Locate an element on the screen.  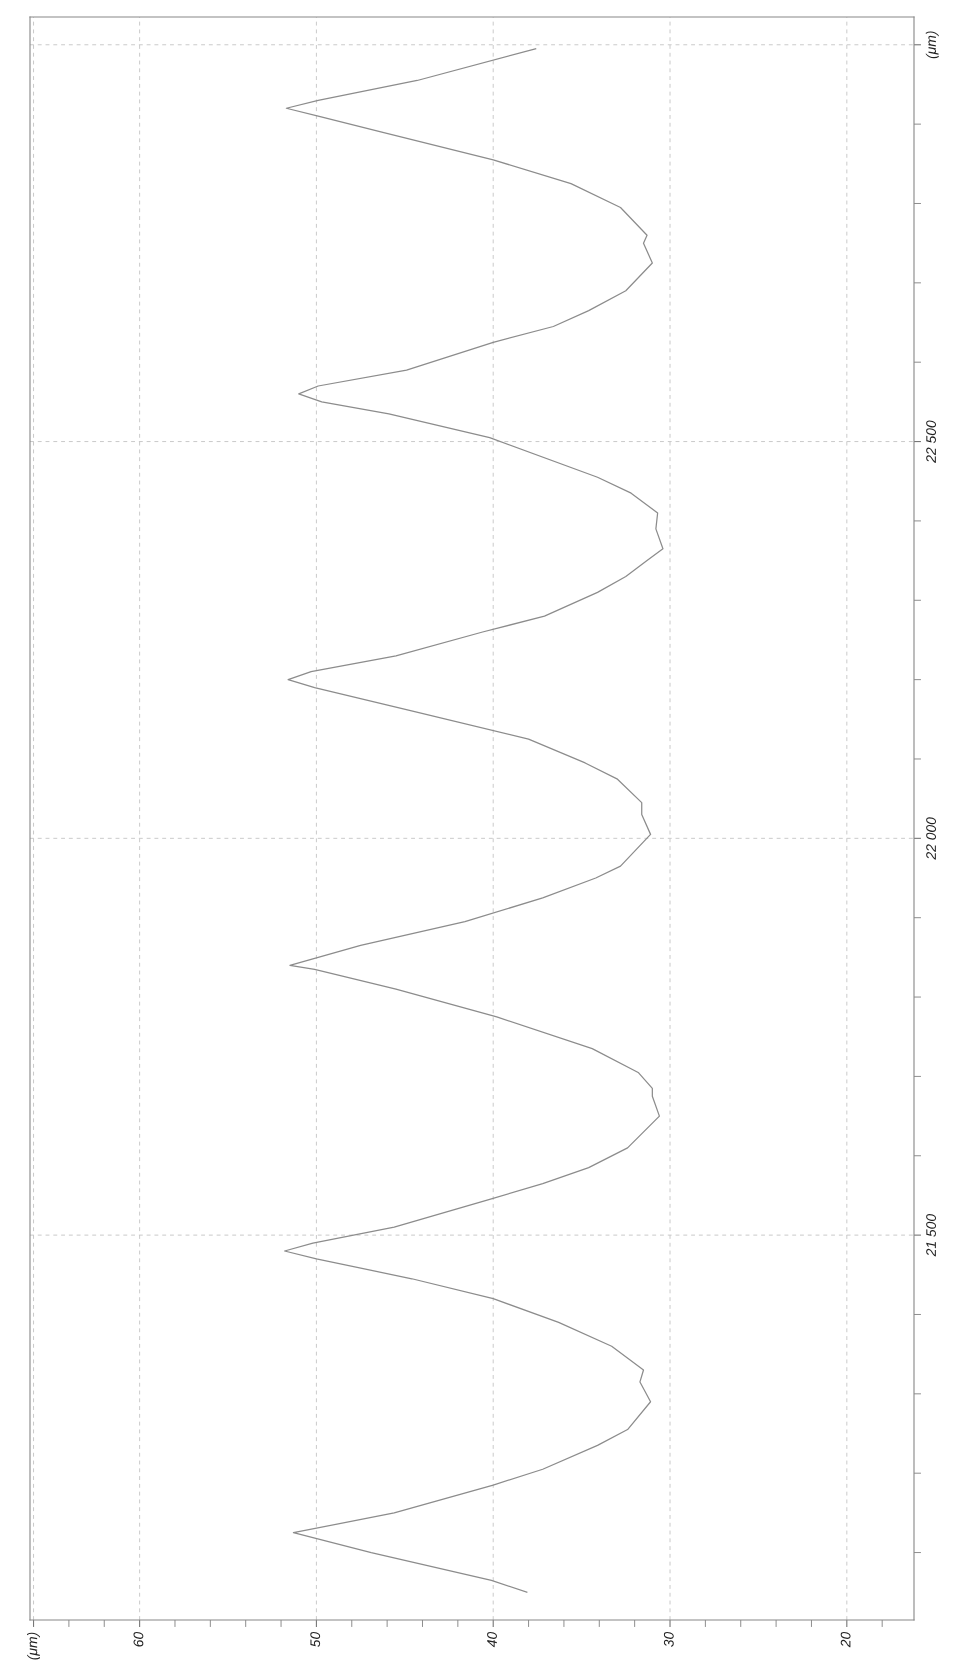
x-tick-label: (μm) is located at coordinates (33, 1646).